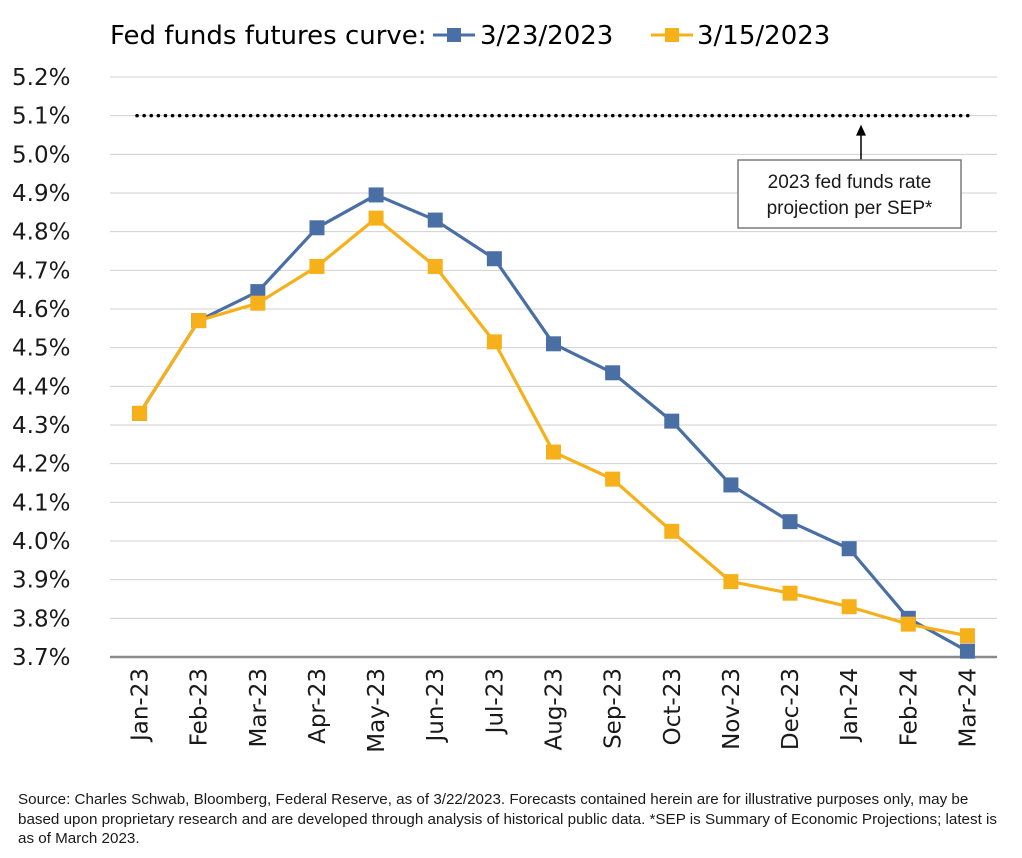  Describe the element at coordinates (909, 707) in the screenshot. I see `x-tick-label: Feb-24` at that location.